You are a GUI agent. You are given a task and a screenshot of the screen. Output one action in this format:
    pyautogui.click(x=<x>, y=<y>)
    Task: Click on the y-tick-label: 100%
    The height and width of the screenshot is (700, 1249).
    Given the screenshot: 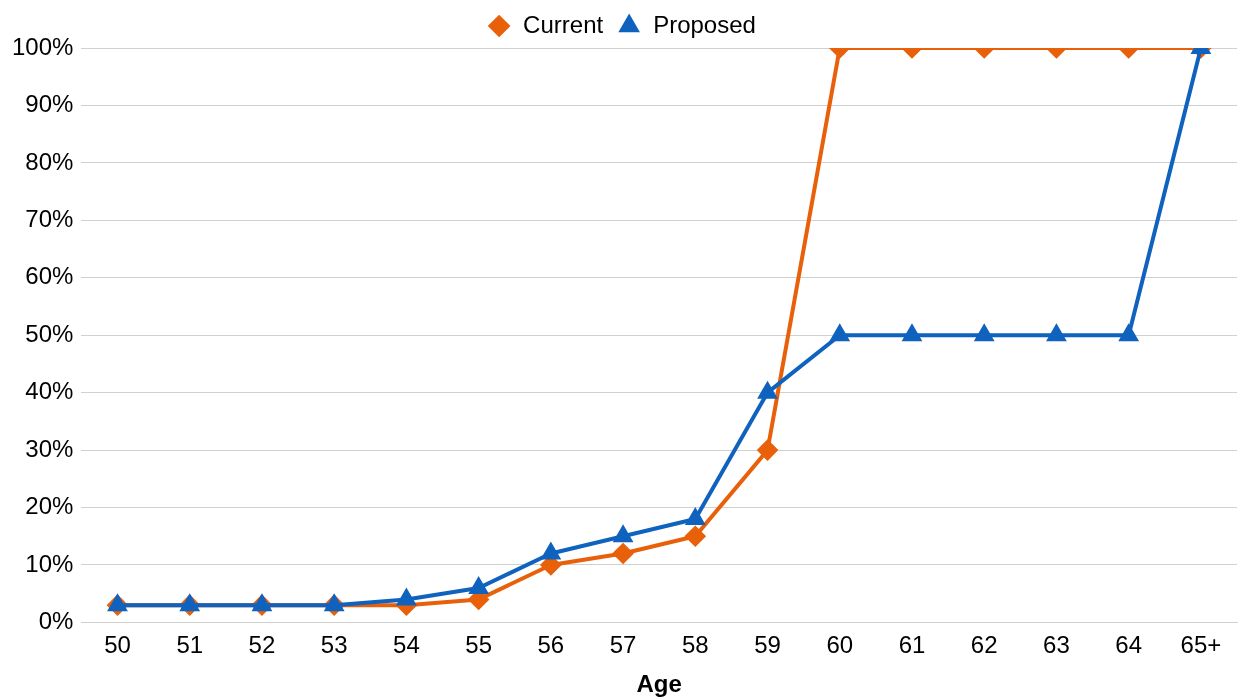 What is the action you would take?
    pyautogui.click(x=42, y=46)
    